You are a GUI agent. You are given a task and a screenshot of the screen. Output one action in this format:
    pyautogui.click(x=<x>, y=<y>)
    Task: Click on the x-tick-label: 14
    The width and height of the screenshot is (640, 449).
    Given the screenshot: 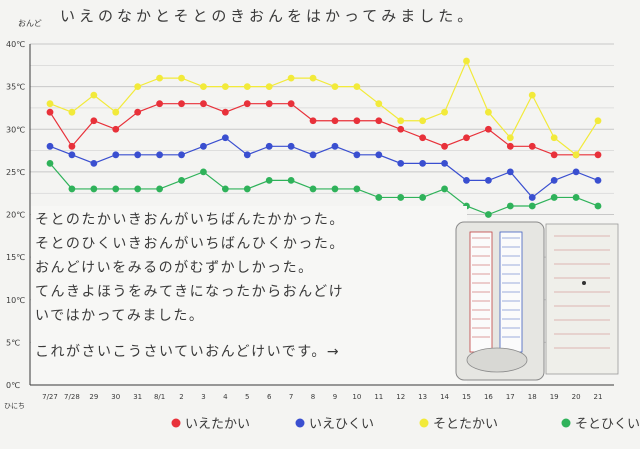 What is the action you would take?
    pyautogui.click(x=444, y=397)
    